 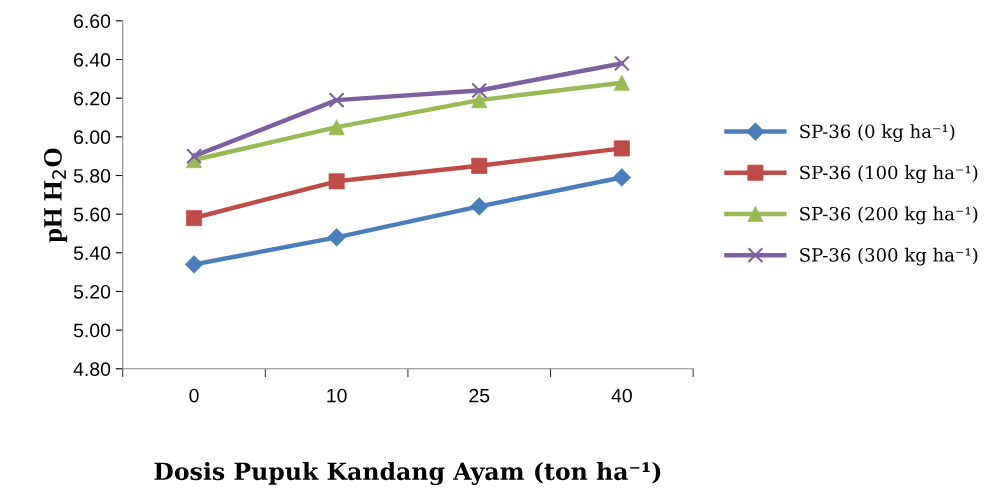 I want to click on x-tick-label: 10, so click(x=337, y=395).